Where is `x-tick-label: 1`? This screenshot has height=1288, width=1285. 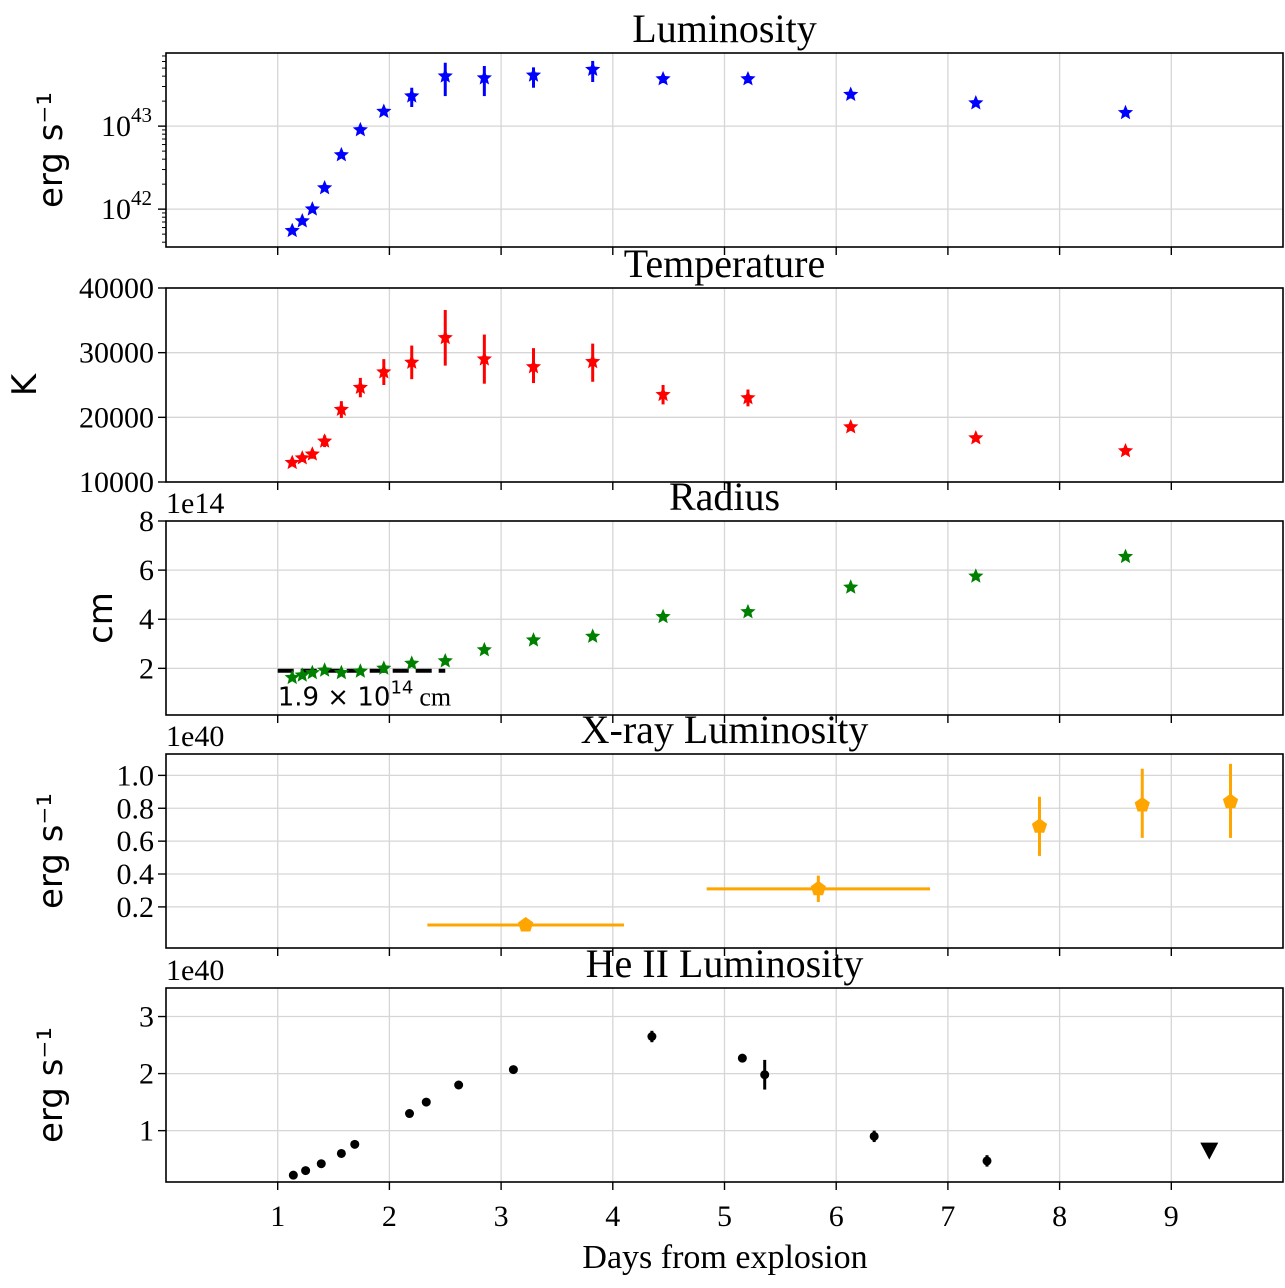 x-tick-label: 1 is located at coordinates (277, 1216).